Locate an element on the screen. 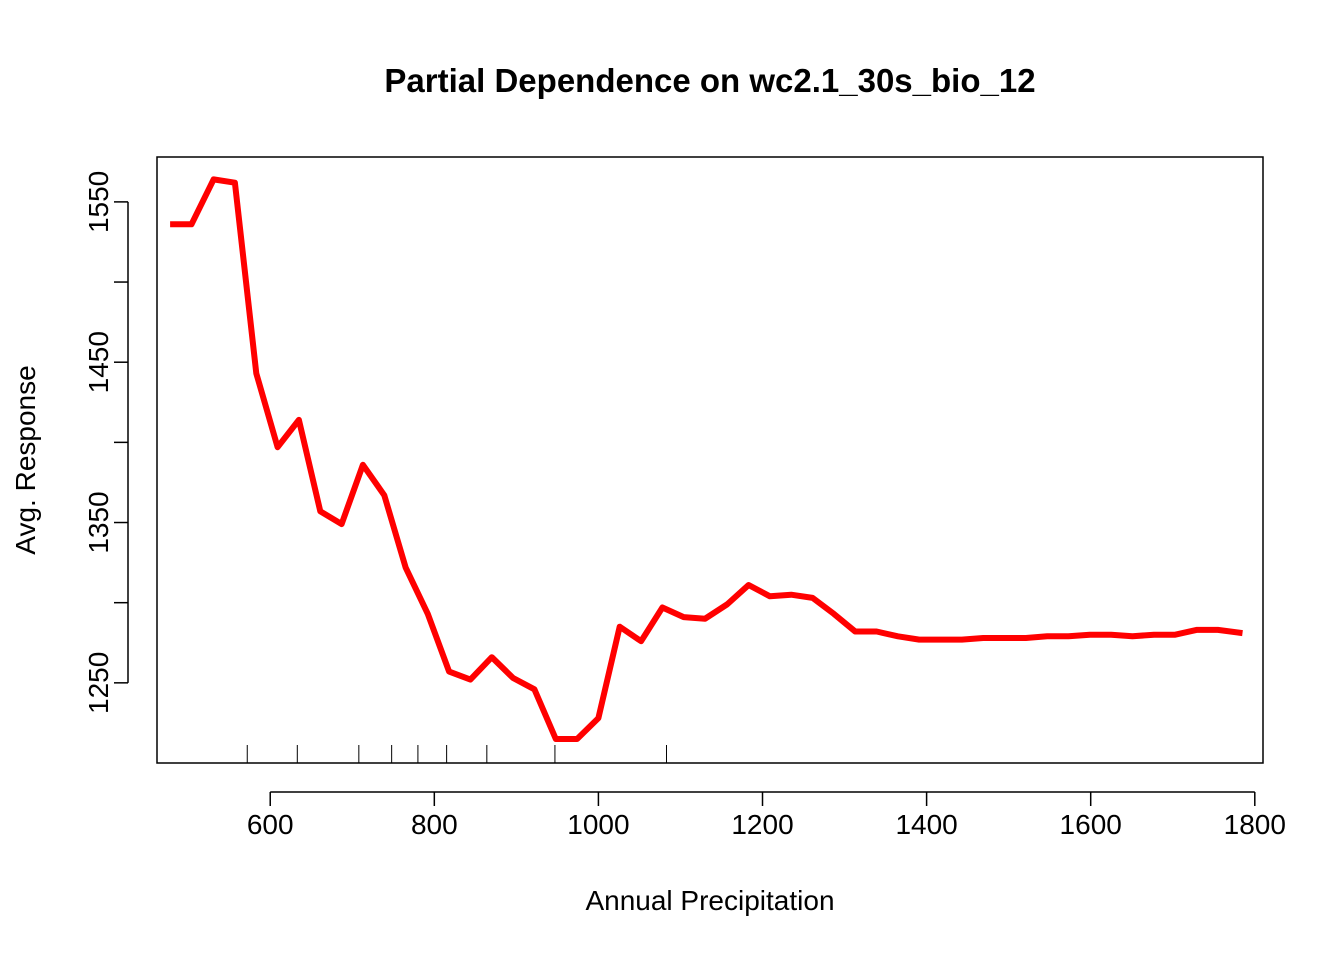 This screenshot has height=960, width=1344. chart-title: Partial Dependence on wc2.1_30s_bio_12 is located at coordinates (709, 80).